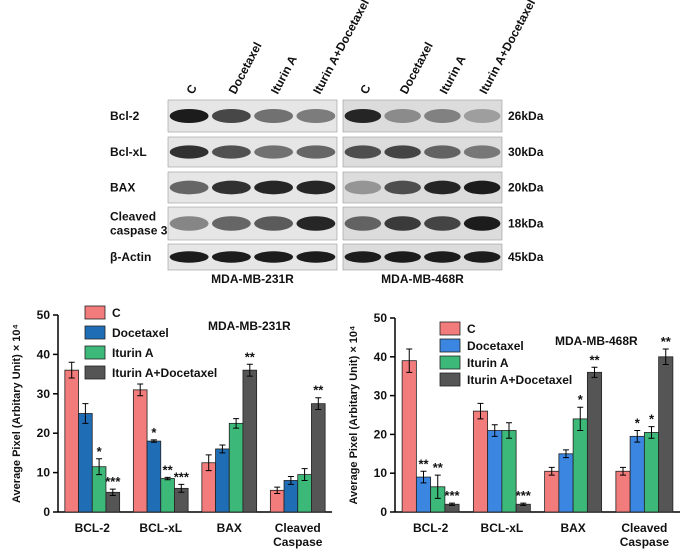 This screenshot has height=556, width=685. I want to click on legend-label: C, so click(471, 329).